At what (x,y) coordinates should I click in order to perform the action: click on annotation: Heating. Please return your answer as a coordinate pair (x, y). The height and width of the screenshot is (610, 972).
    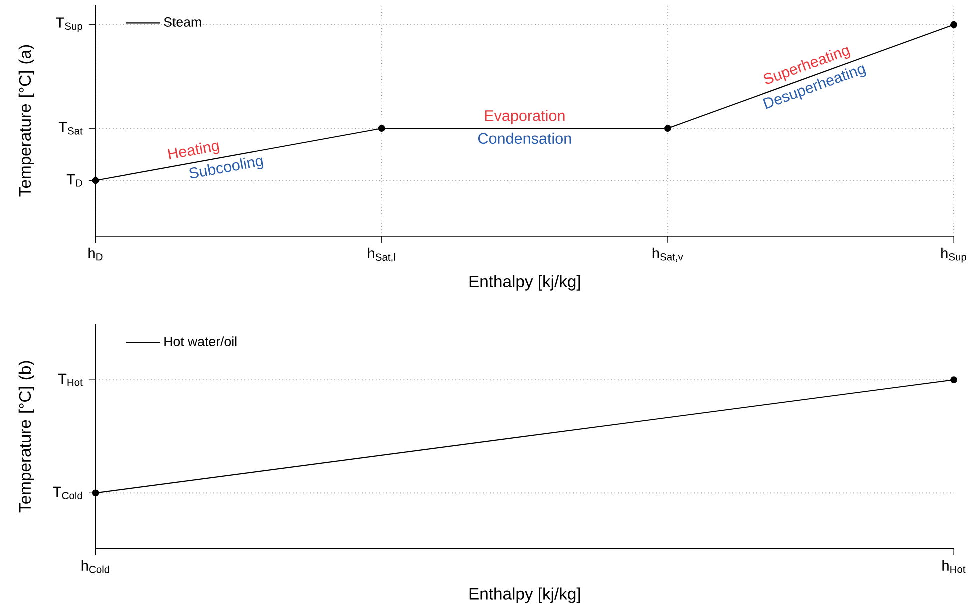
    Looking at the image, I should click on (194, 151).